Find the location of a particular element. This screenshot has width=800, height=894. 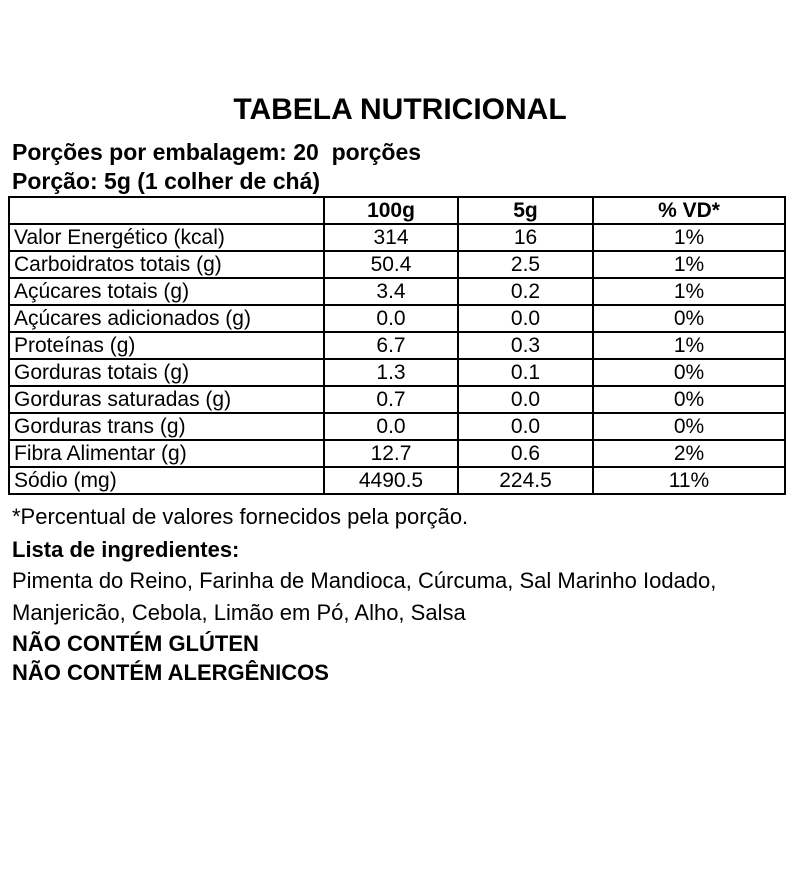

table-row: Valor Energético (kcal) 314 16 1% is located at coordinates (397, 237).